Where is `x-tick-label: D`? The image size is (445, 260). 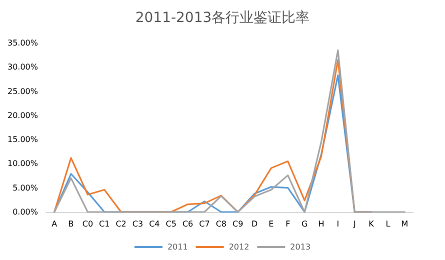 x-tick-label: D is located at coordinates (254, 224).